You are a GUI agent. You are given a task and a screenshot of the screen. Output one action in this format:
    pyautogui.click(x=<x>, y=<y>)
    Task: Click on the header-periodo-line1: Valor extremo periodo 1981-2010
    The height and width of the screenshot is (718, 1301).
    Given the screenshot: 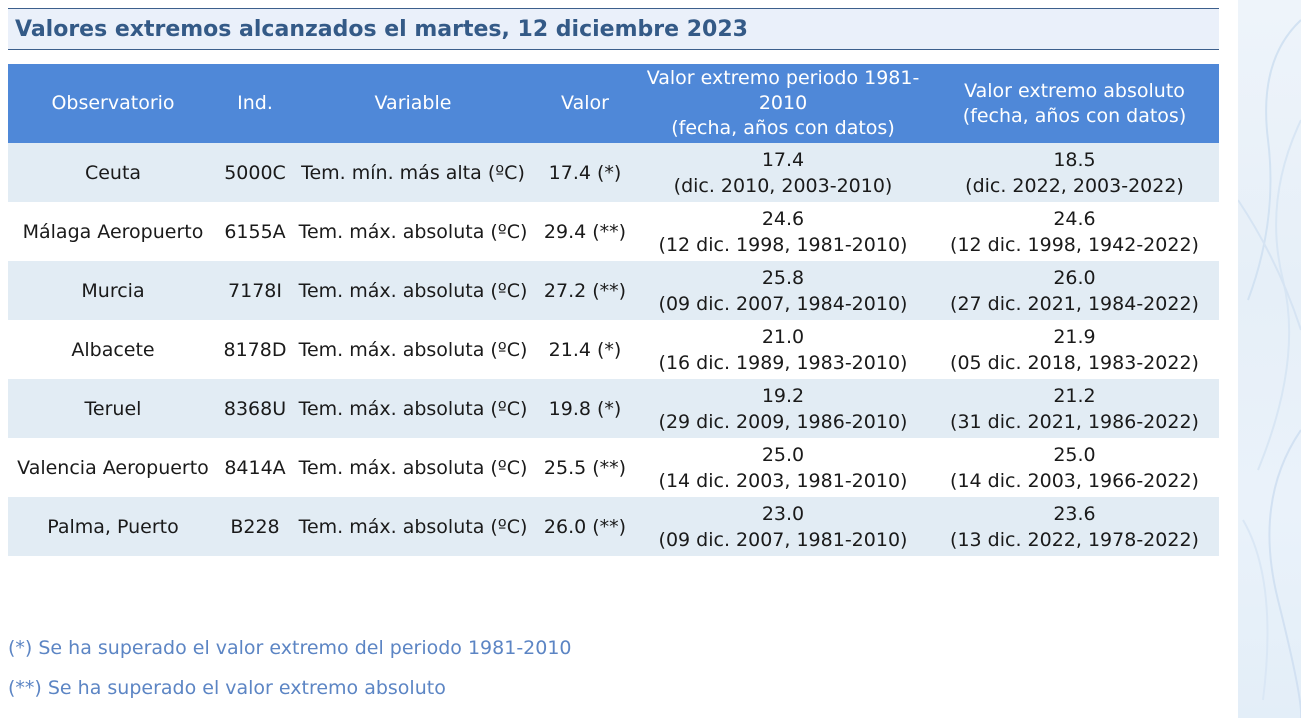 What is the action you would take?
    pyautogui.click(x=783, y=90)
    